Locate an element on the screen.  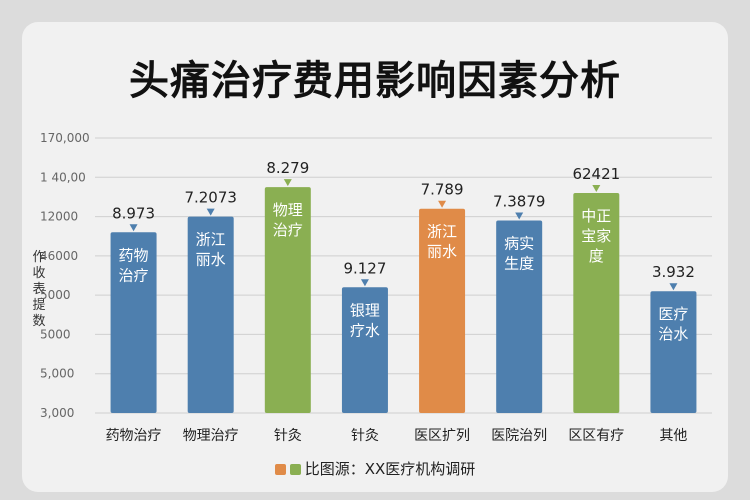
y-tick-label: 170,000 is located at coordinates (65, 138).